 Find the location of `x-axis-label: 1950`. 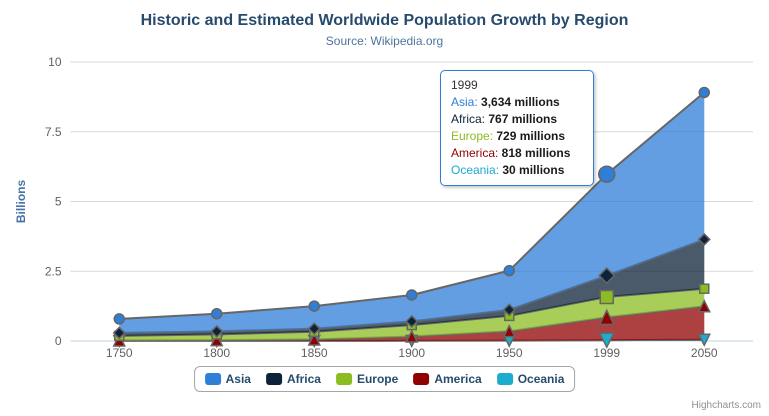

x-axis-label: 1950 is located at coordinates (509, 353).